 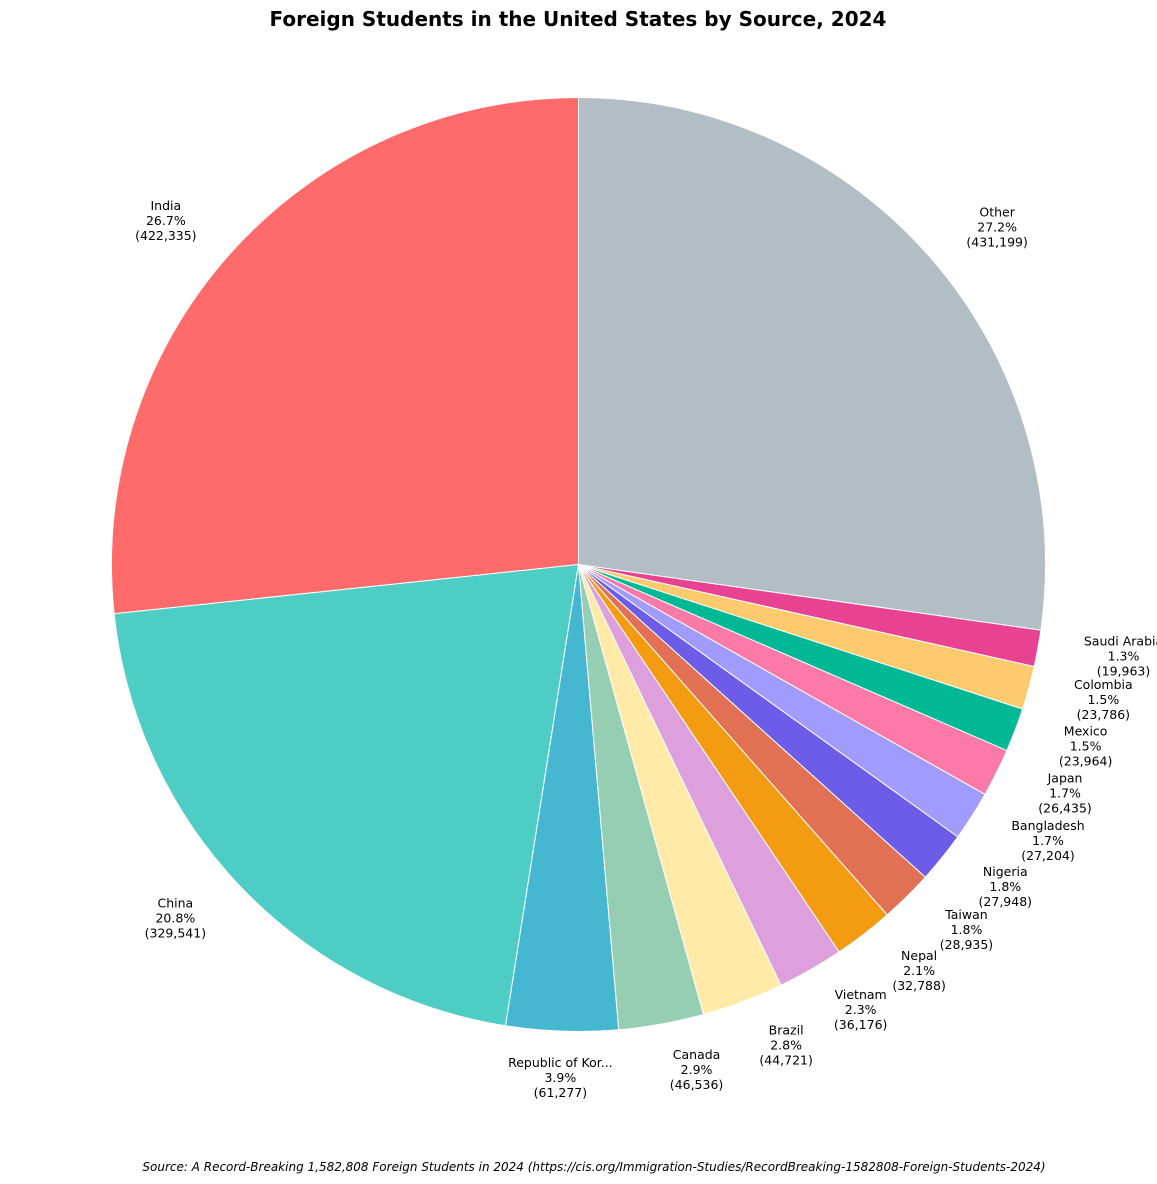 What do you see at coordinates (996, 242) in the screenshot?
I see `slice-label-count: (431,199)` at bounding box center [996, 242].